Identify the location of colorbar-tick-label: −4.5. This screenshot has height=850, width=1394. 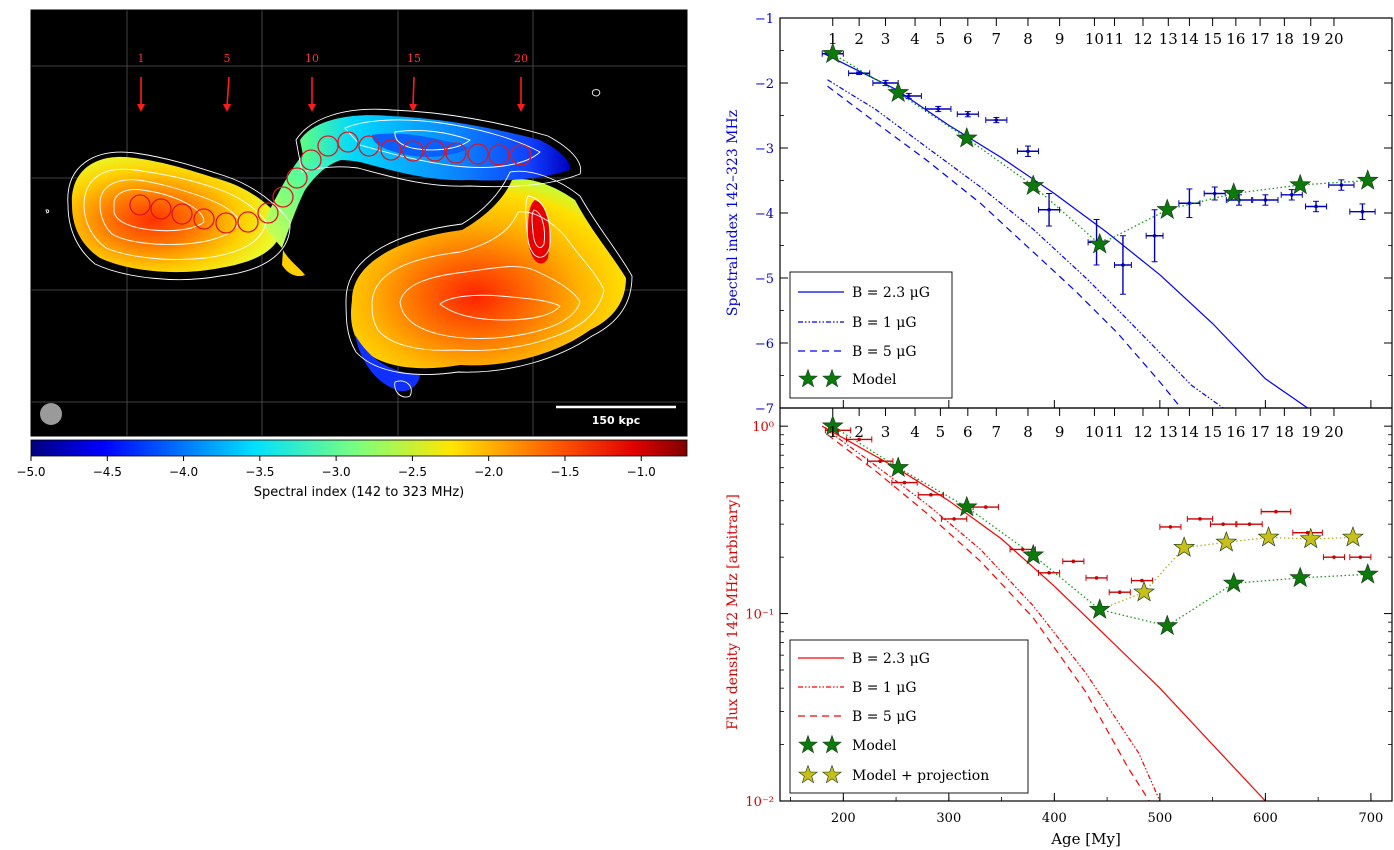
(107, 472).